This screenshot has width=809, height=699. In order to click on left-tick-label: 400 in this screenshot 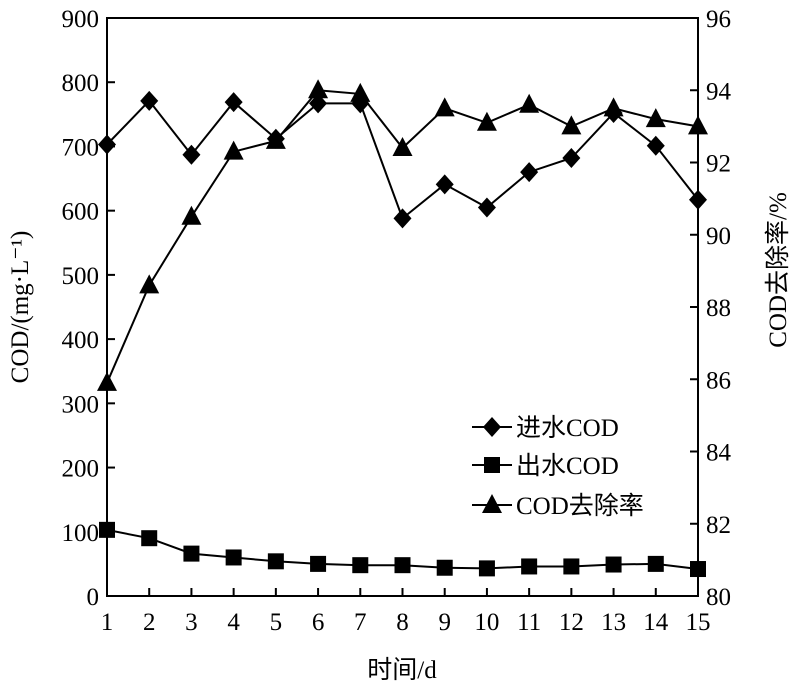, I will do `click(81, 340)`.